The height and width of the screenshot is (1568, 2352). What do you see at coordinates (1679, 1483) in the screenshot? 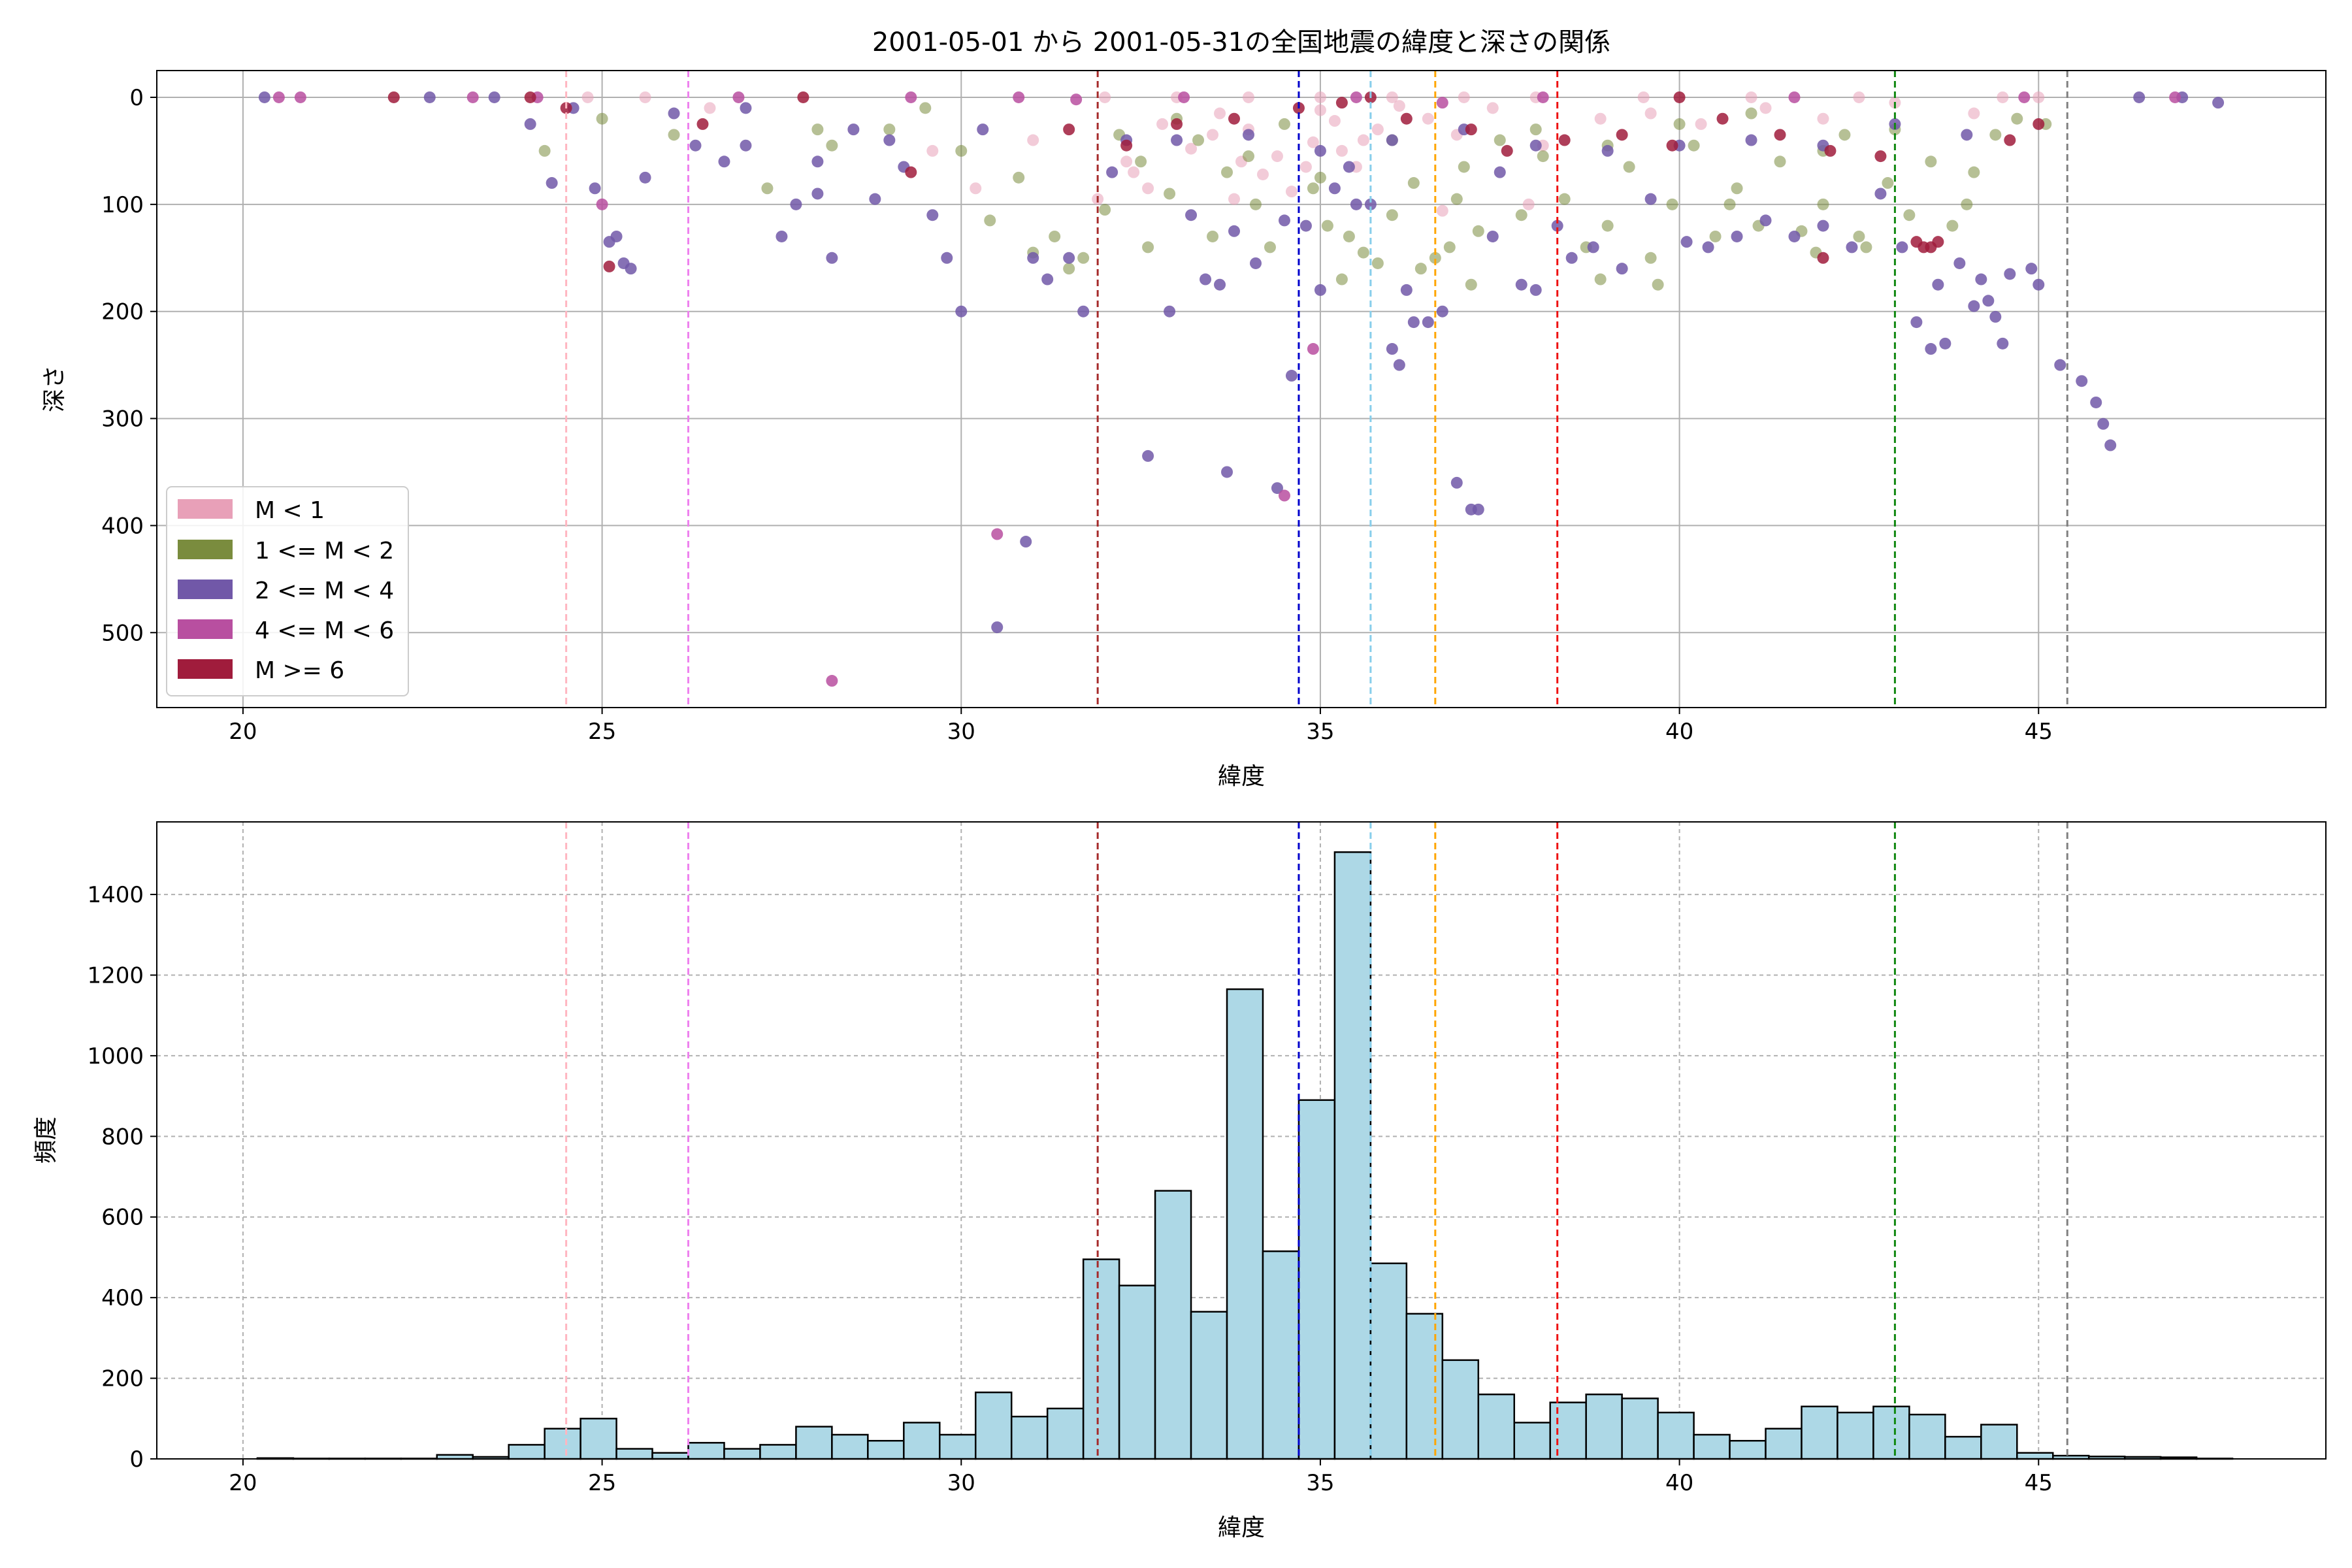
I see `x-tick-label: 40` at bounding box center [1679, 1483].